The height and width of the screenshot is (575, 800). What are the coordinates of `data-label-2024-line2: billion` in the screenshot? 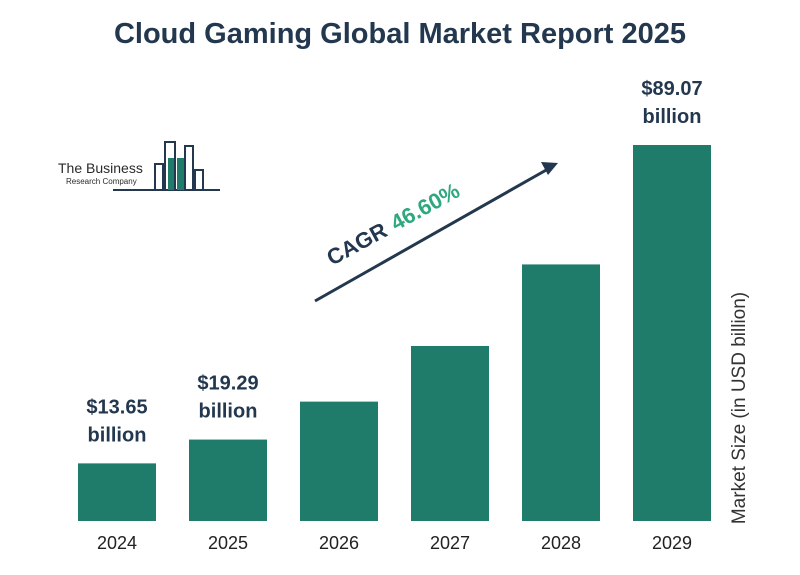 It's located at (117, 435).